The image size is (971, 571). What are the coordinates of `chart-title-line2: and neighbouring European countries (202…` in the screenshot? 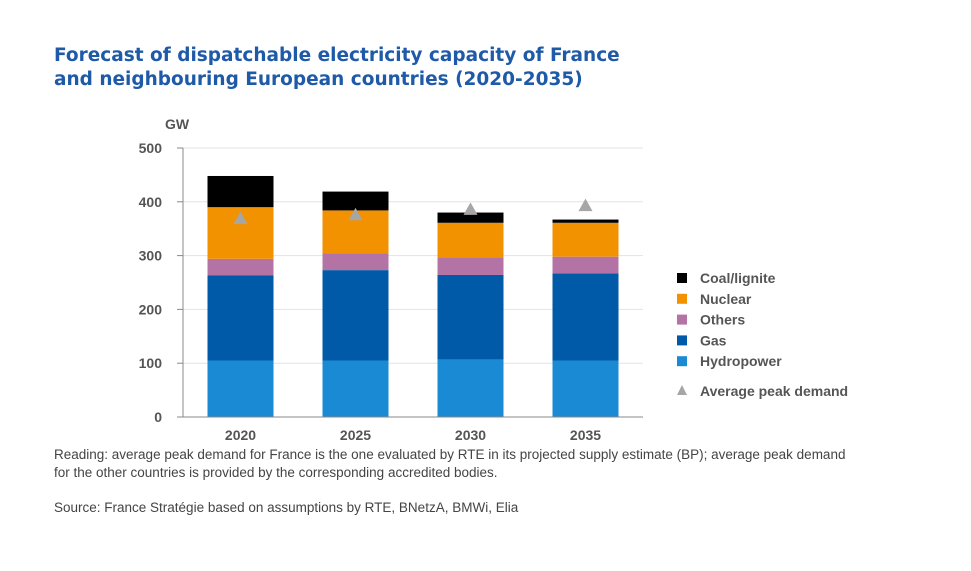 It's located at (318, 79).